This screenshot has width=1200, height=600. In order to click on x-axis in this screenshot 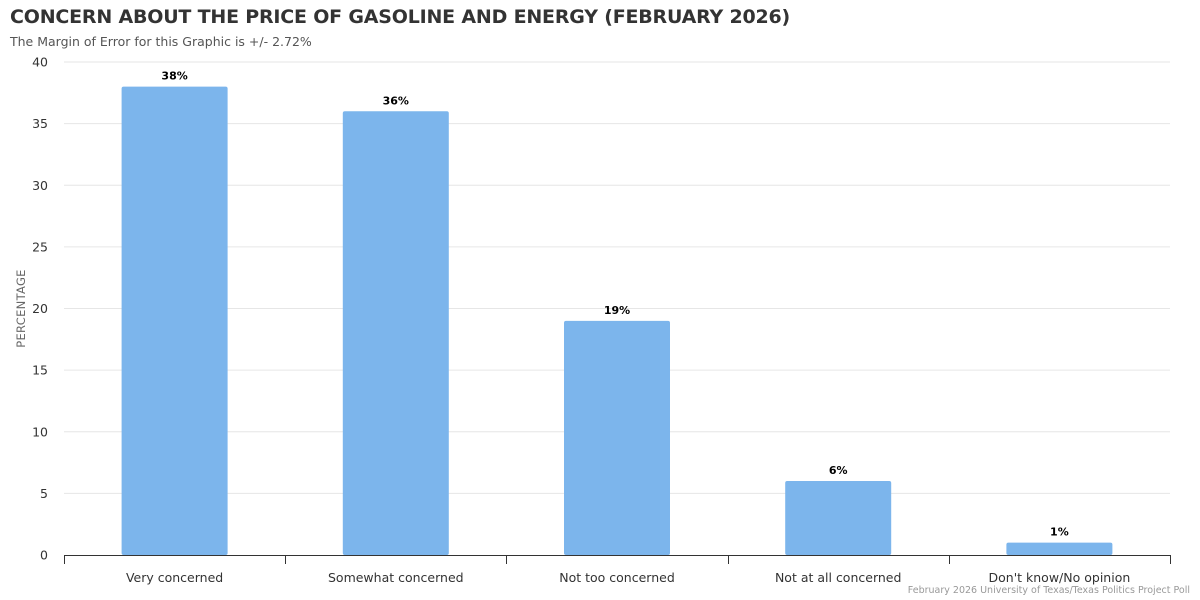, I will do `click(617, 559)`.